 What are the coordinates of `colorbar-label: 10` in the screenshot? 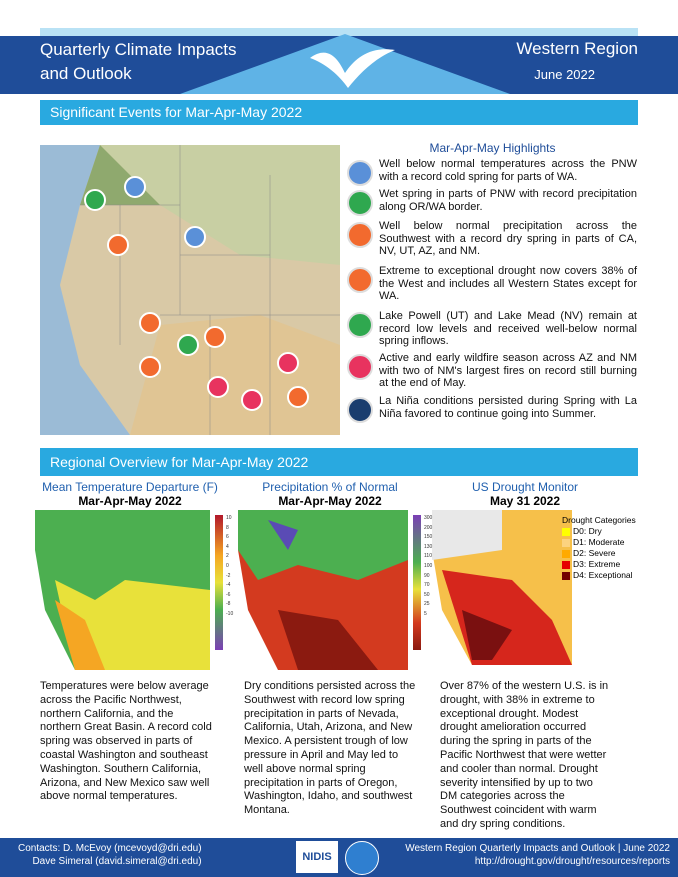 It's located at (229, 518).